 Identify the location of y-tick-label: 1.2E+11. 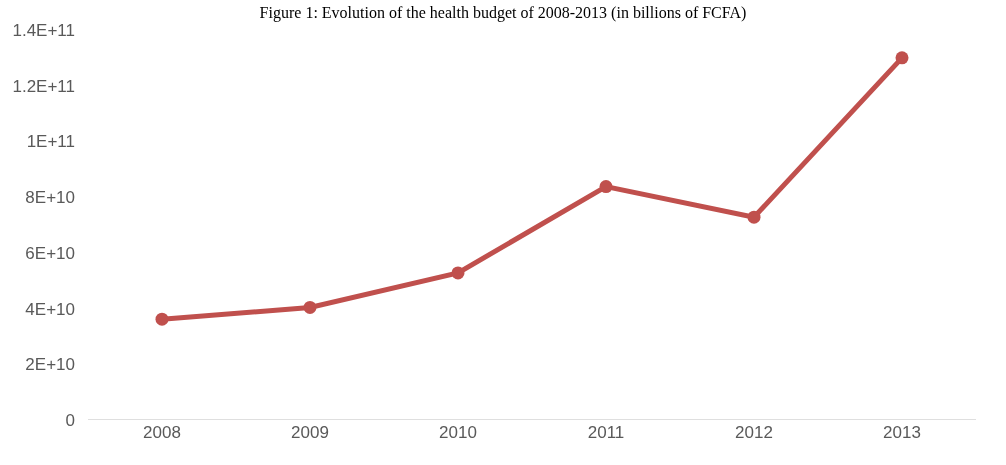
(43, 86).